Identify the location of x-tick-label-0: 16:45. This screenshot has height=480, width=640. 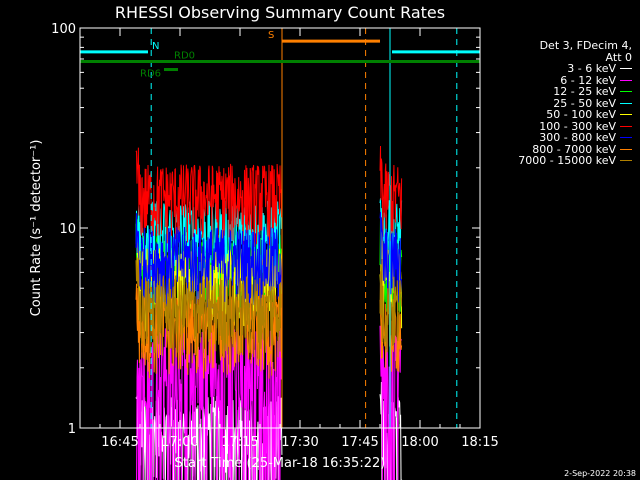
(119, 442).